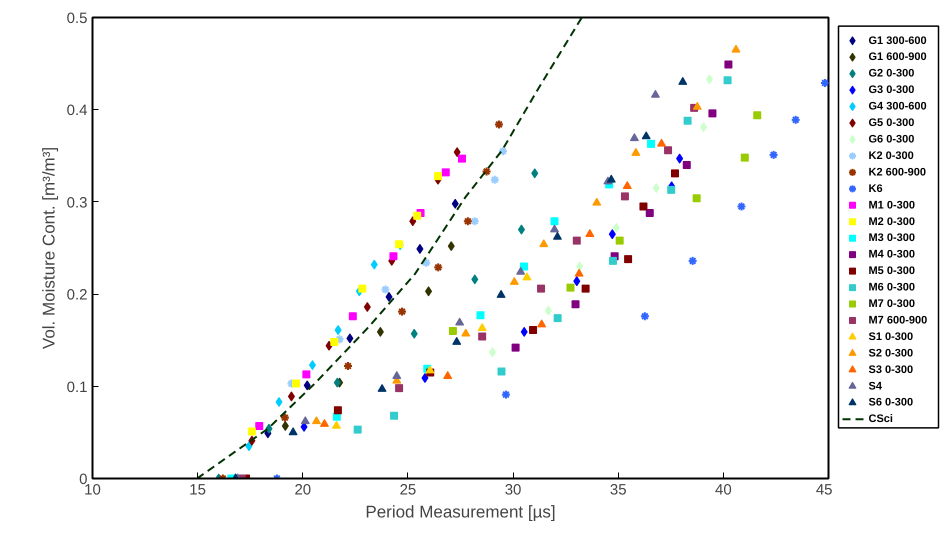  What do you see at coordinates (891, 222) in the screenshot?
I see `legend-label: M2 0-300` at bounding box center [891, 222].